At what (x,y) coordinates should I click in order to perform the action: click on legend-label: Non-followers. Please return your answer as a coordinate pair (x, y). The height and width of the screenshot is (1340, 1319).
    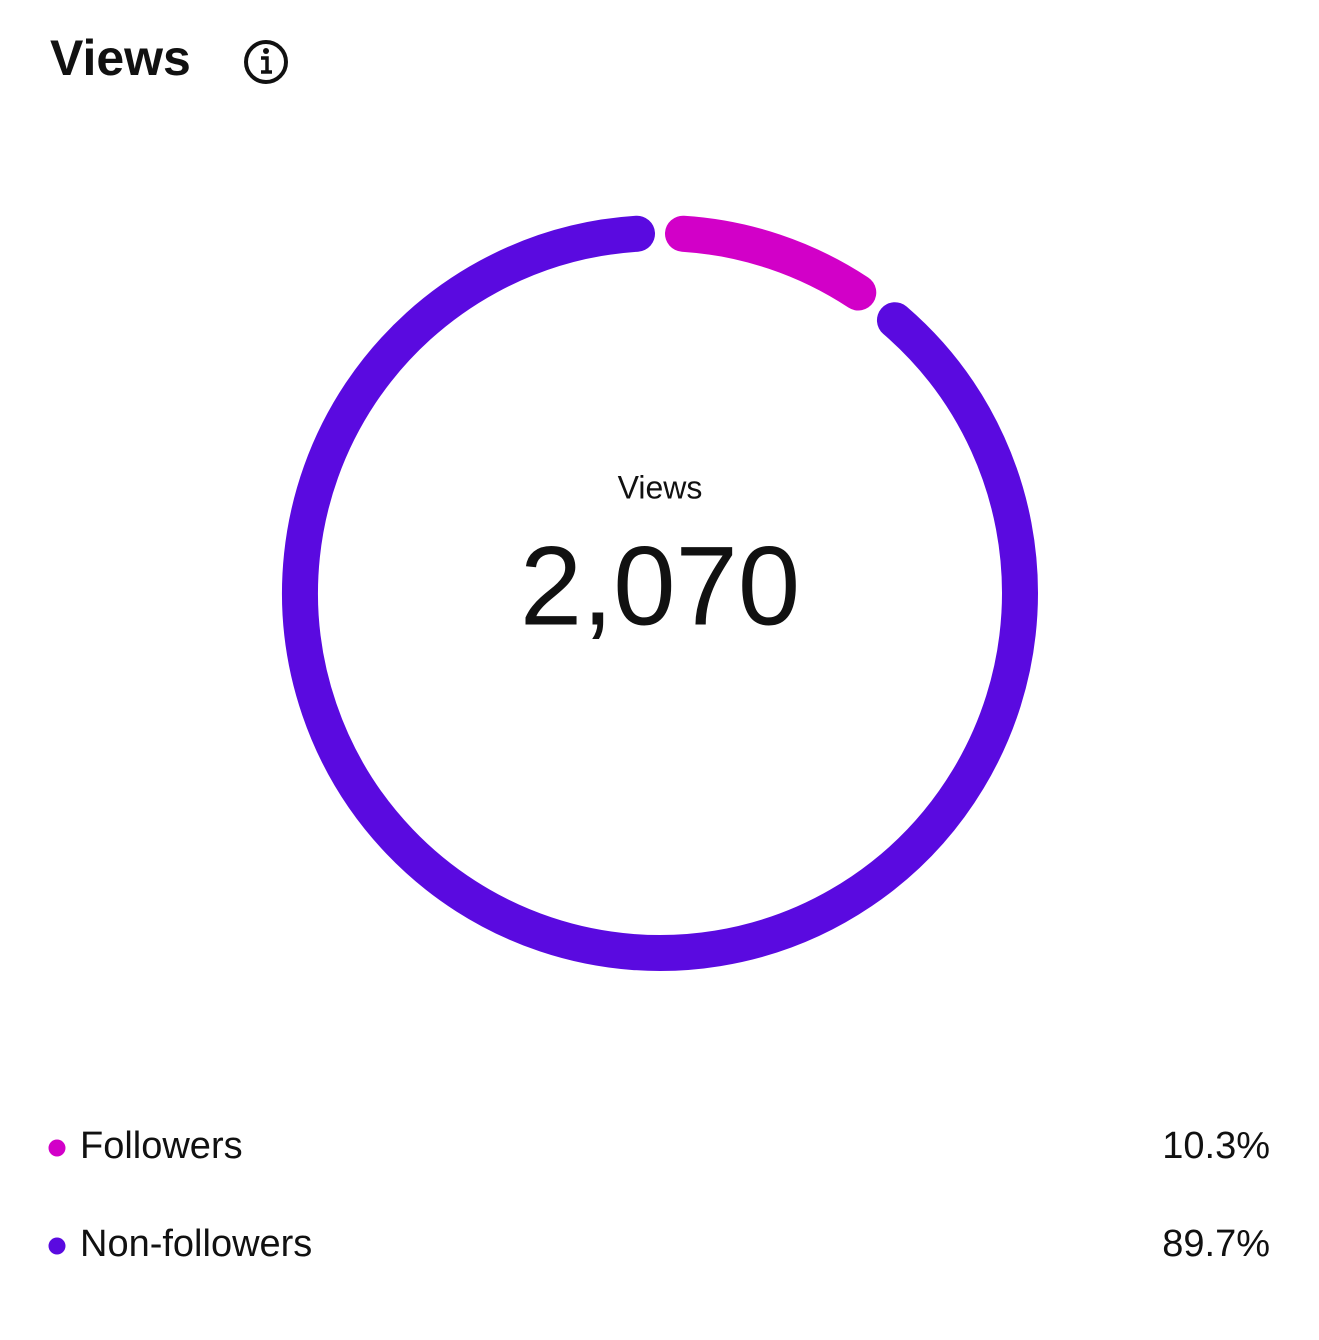
    Looking at the image, I should click on (196, 1244).